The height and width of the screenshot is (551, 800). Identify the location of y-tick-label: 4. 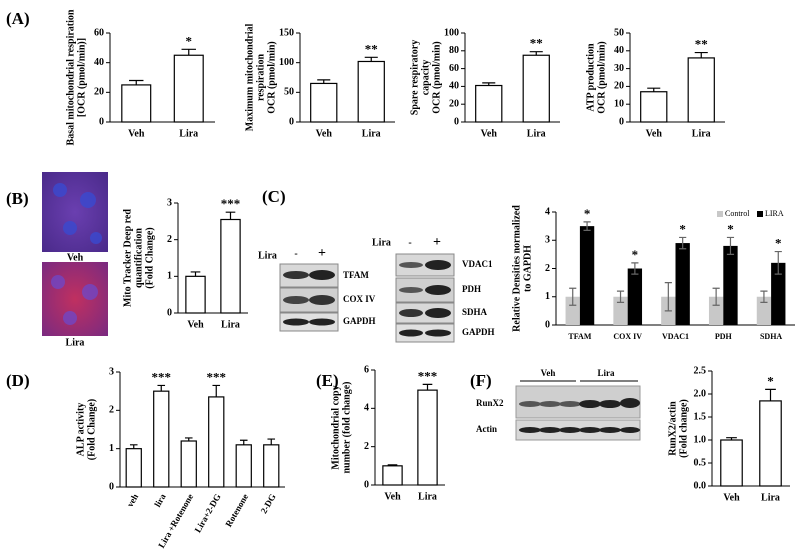
(547, 211).